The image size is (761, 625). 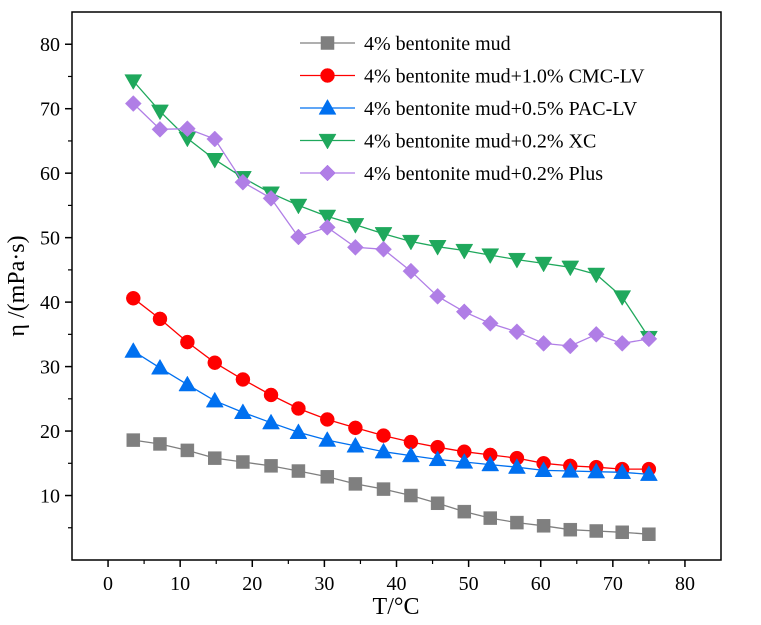 What do you see at coordinates (501, 109) in the screenshot?
I see `legend-label: 4% bentonite mud+0.5% PAC-LV` at bounding box center [501, 109].